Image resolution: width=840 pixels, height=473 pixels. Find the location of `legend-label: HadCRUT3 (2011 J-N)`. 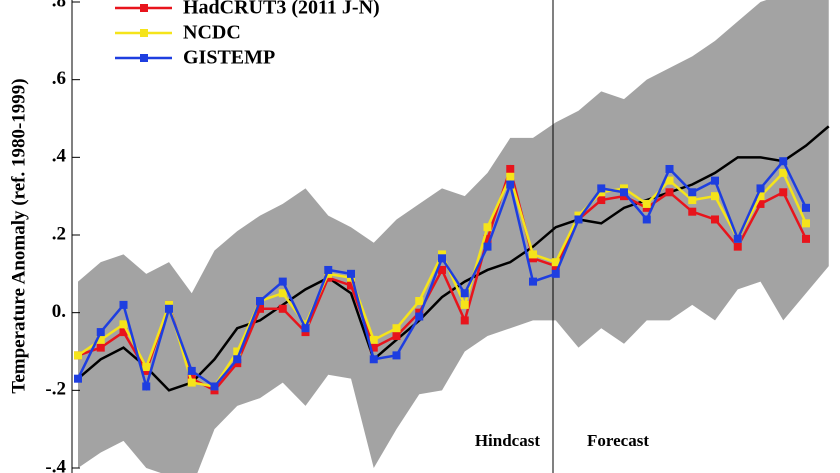

legend-label: HadCRUT3 (2011 J-N) is located at coordinates (281, 9).